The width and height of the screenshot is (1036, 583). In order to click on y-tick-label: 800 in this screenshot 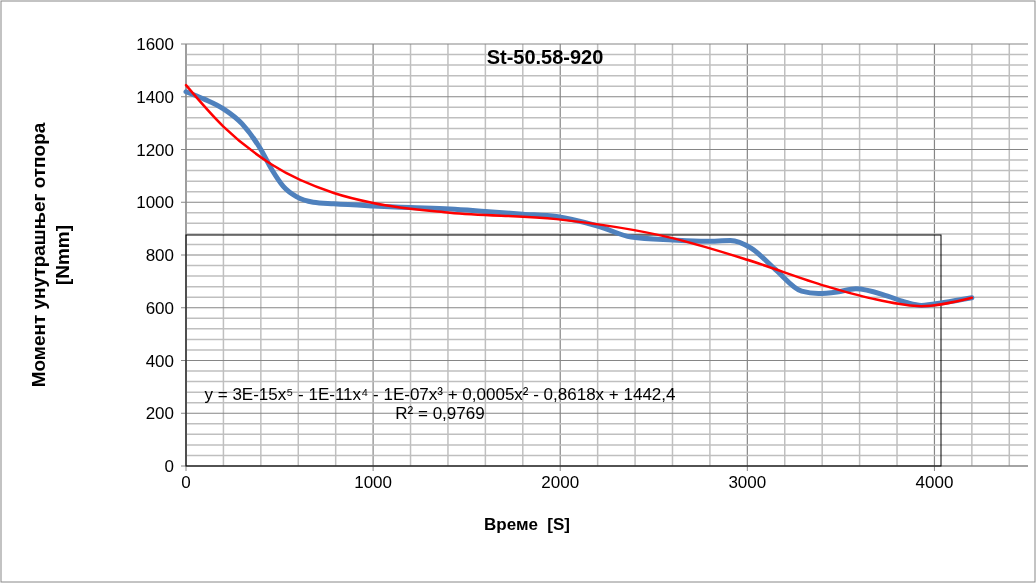, I will do `click(159, 255)`.